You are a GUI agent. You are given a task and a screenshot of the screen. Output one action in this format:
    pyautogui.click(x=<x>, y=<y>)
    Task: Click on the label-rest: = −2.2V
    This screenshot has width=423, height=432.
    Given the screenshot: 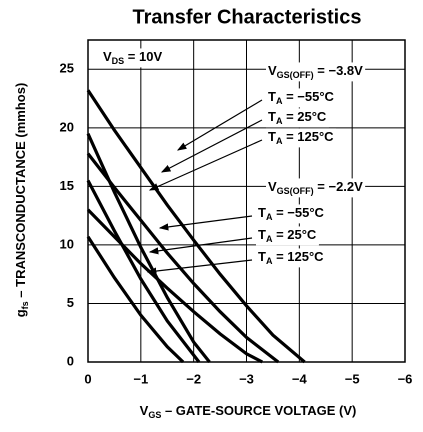 What is the action you would take?
    pyautogui.click(x=338, y=186)
    